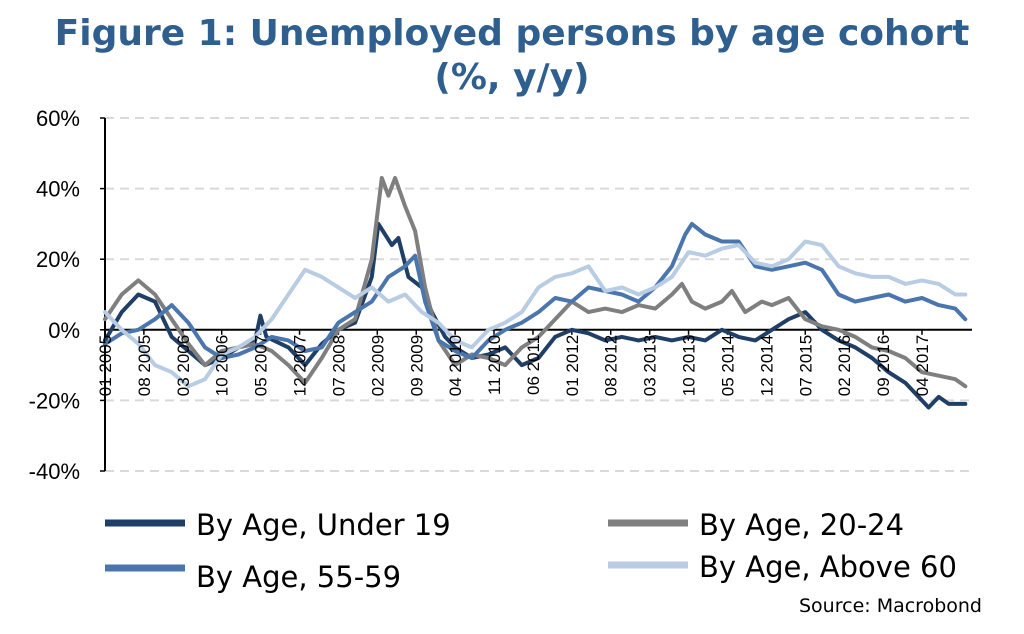  I want to click on legend-label-2: By Age, 55-59, so click(298, 577).